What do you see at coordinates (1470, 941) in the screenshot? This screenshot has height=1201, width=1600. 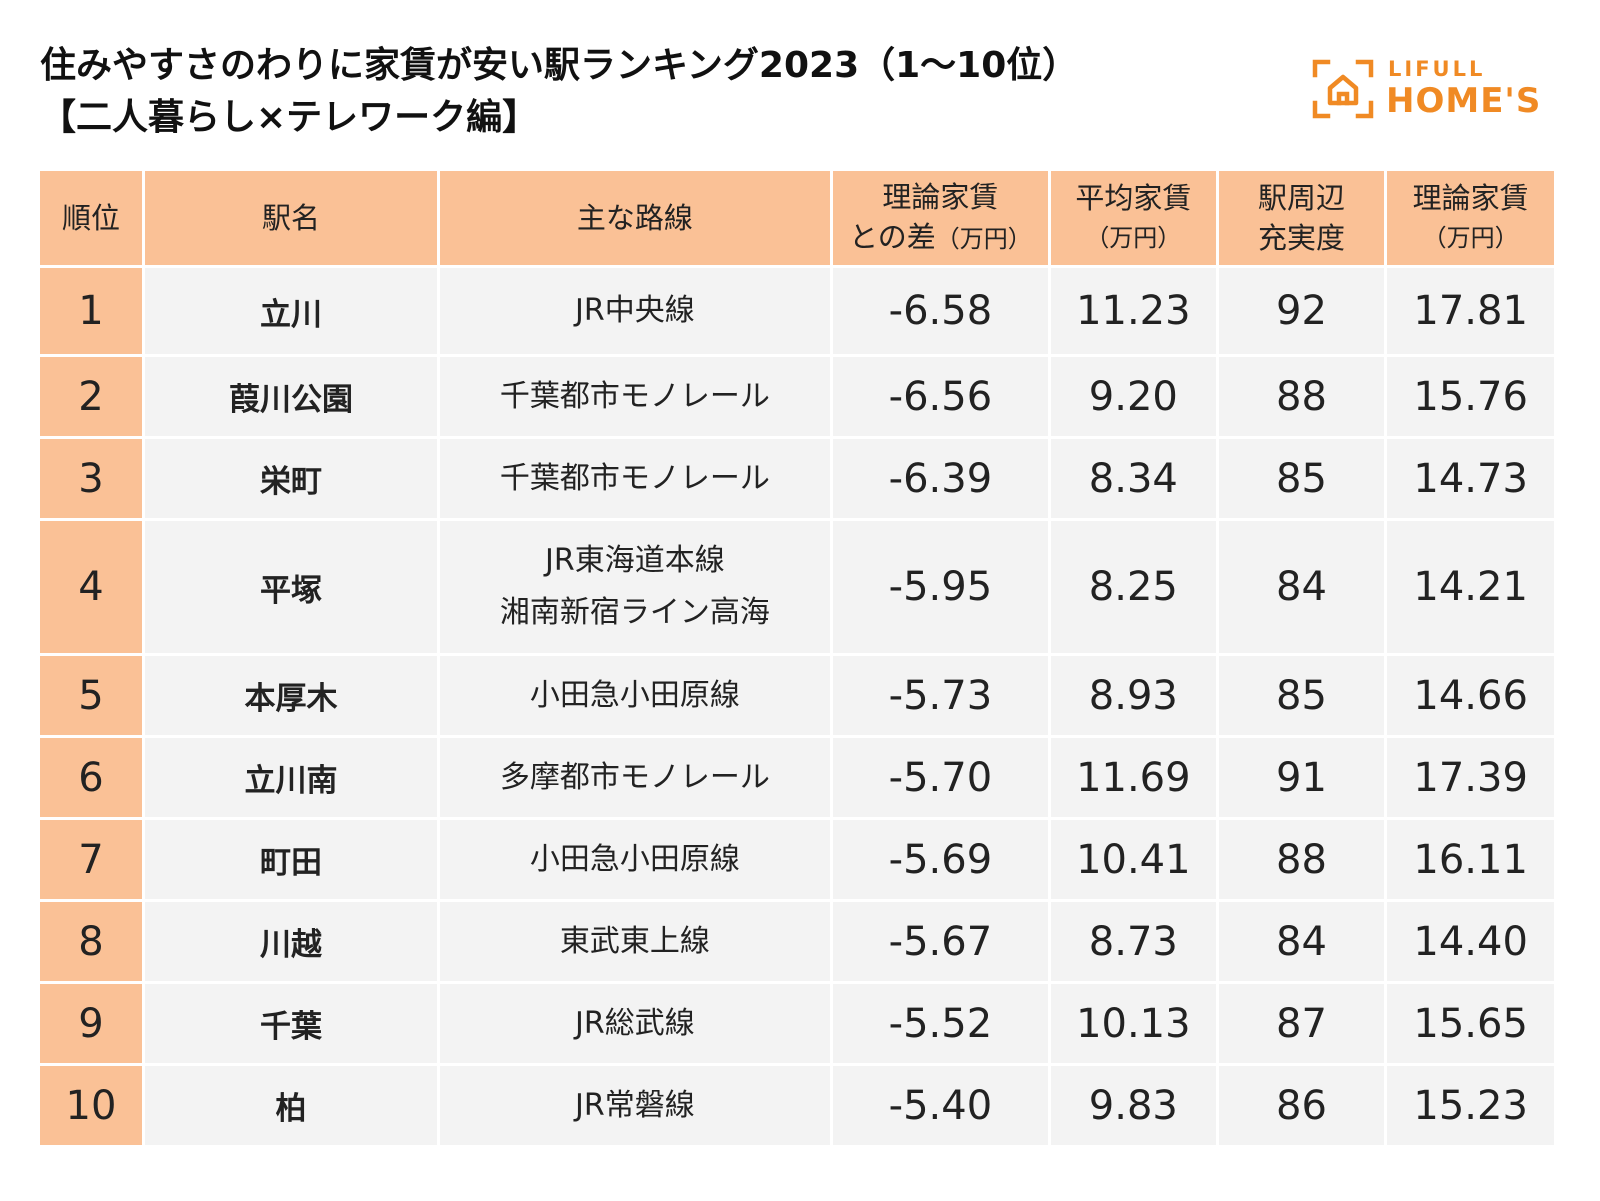 I see `theory-rent-cell: 14.40` at bounding box center [1470, 941].